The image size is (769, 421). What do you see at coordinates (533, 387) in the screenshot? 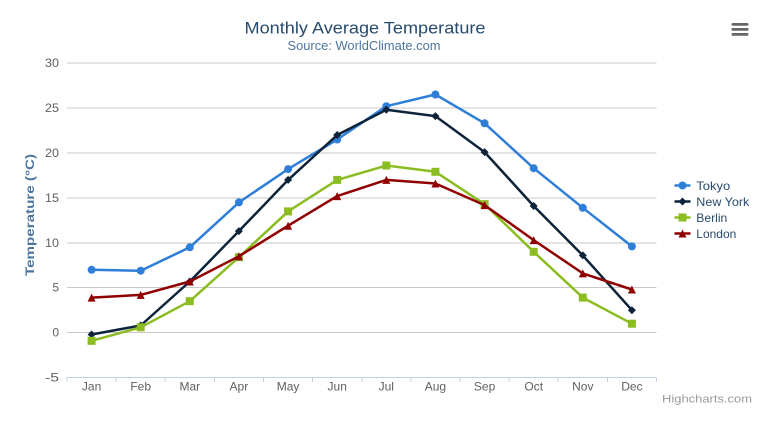
I see `svg-text: Oct` at bounding box center [533, 387].